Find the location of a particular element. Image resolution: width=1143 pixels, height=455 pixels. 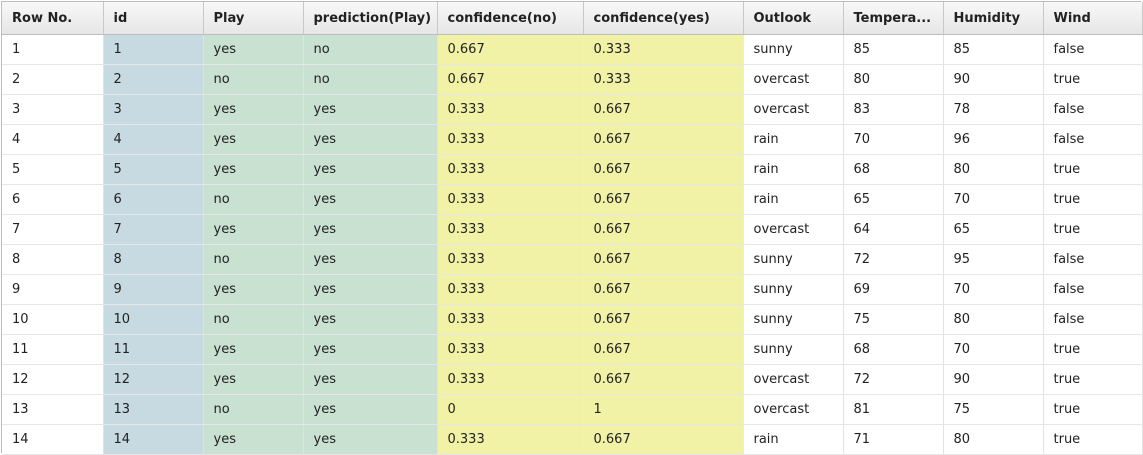

cell-id: 2 is located at coordinates (153, 79).